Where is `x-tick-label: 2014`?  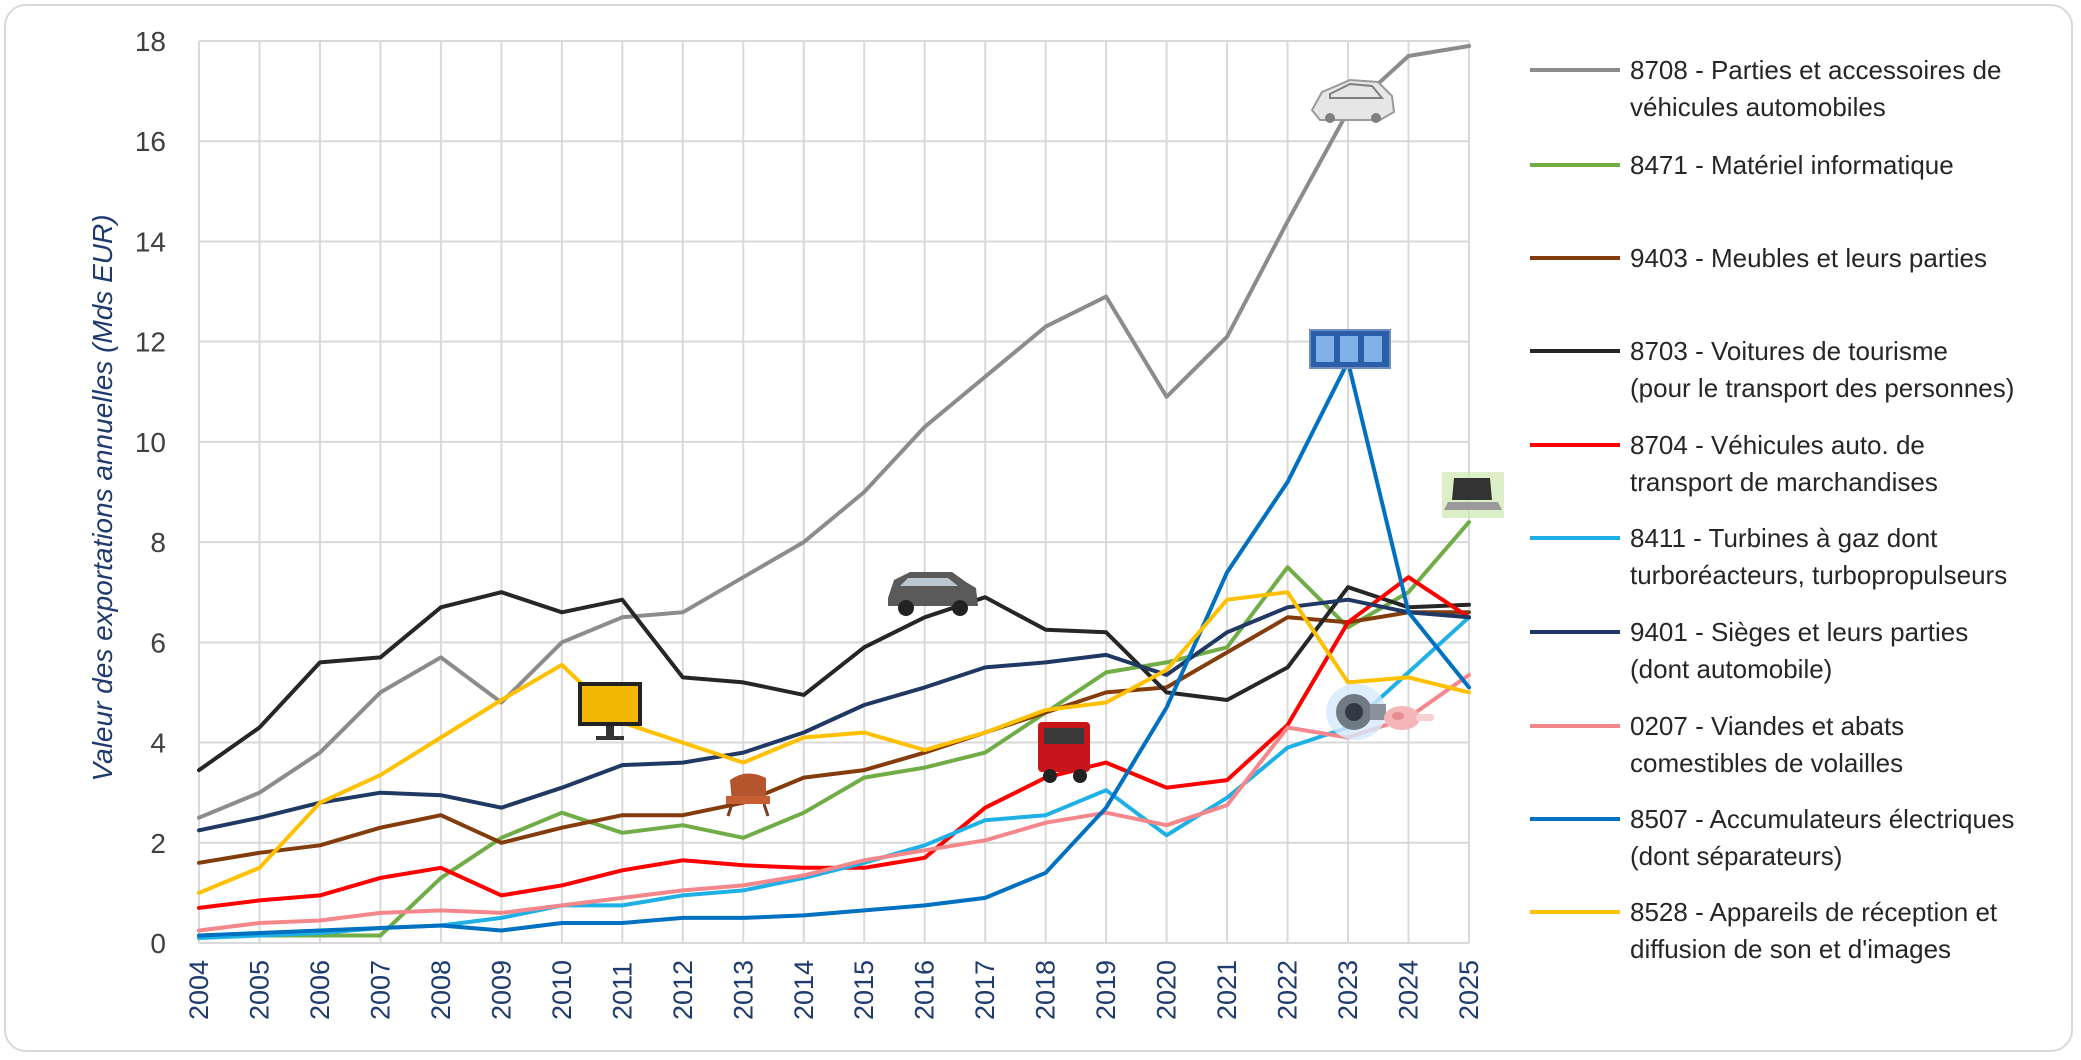
x-tick-label: 2014 is located at coordinates (804, 990).